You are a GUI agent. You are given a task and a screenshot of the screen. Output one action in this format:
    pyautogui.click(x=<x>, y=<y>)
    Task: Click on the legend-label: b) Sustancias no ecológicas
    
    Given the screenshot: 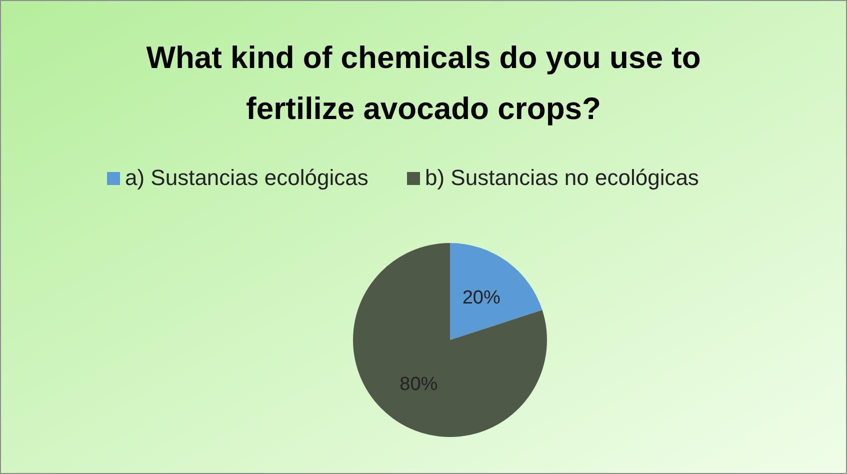 What is the action you would take?
    pyautogui.click(x=562, y=177)
    